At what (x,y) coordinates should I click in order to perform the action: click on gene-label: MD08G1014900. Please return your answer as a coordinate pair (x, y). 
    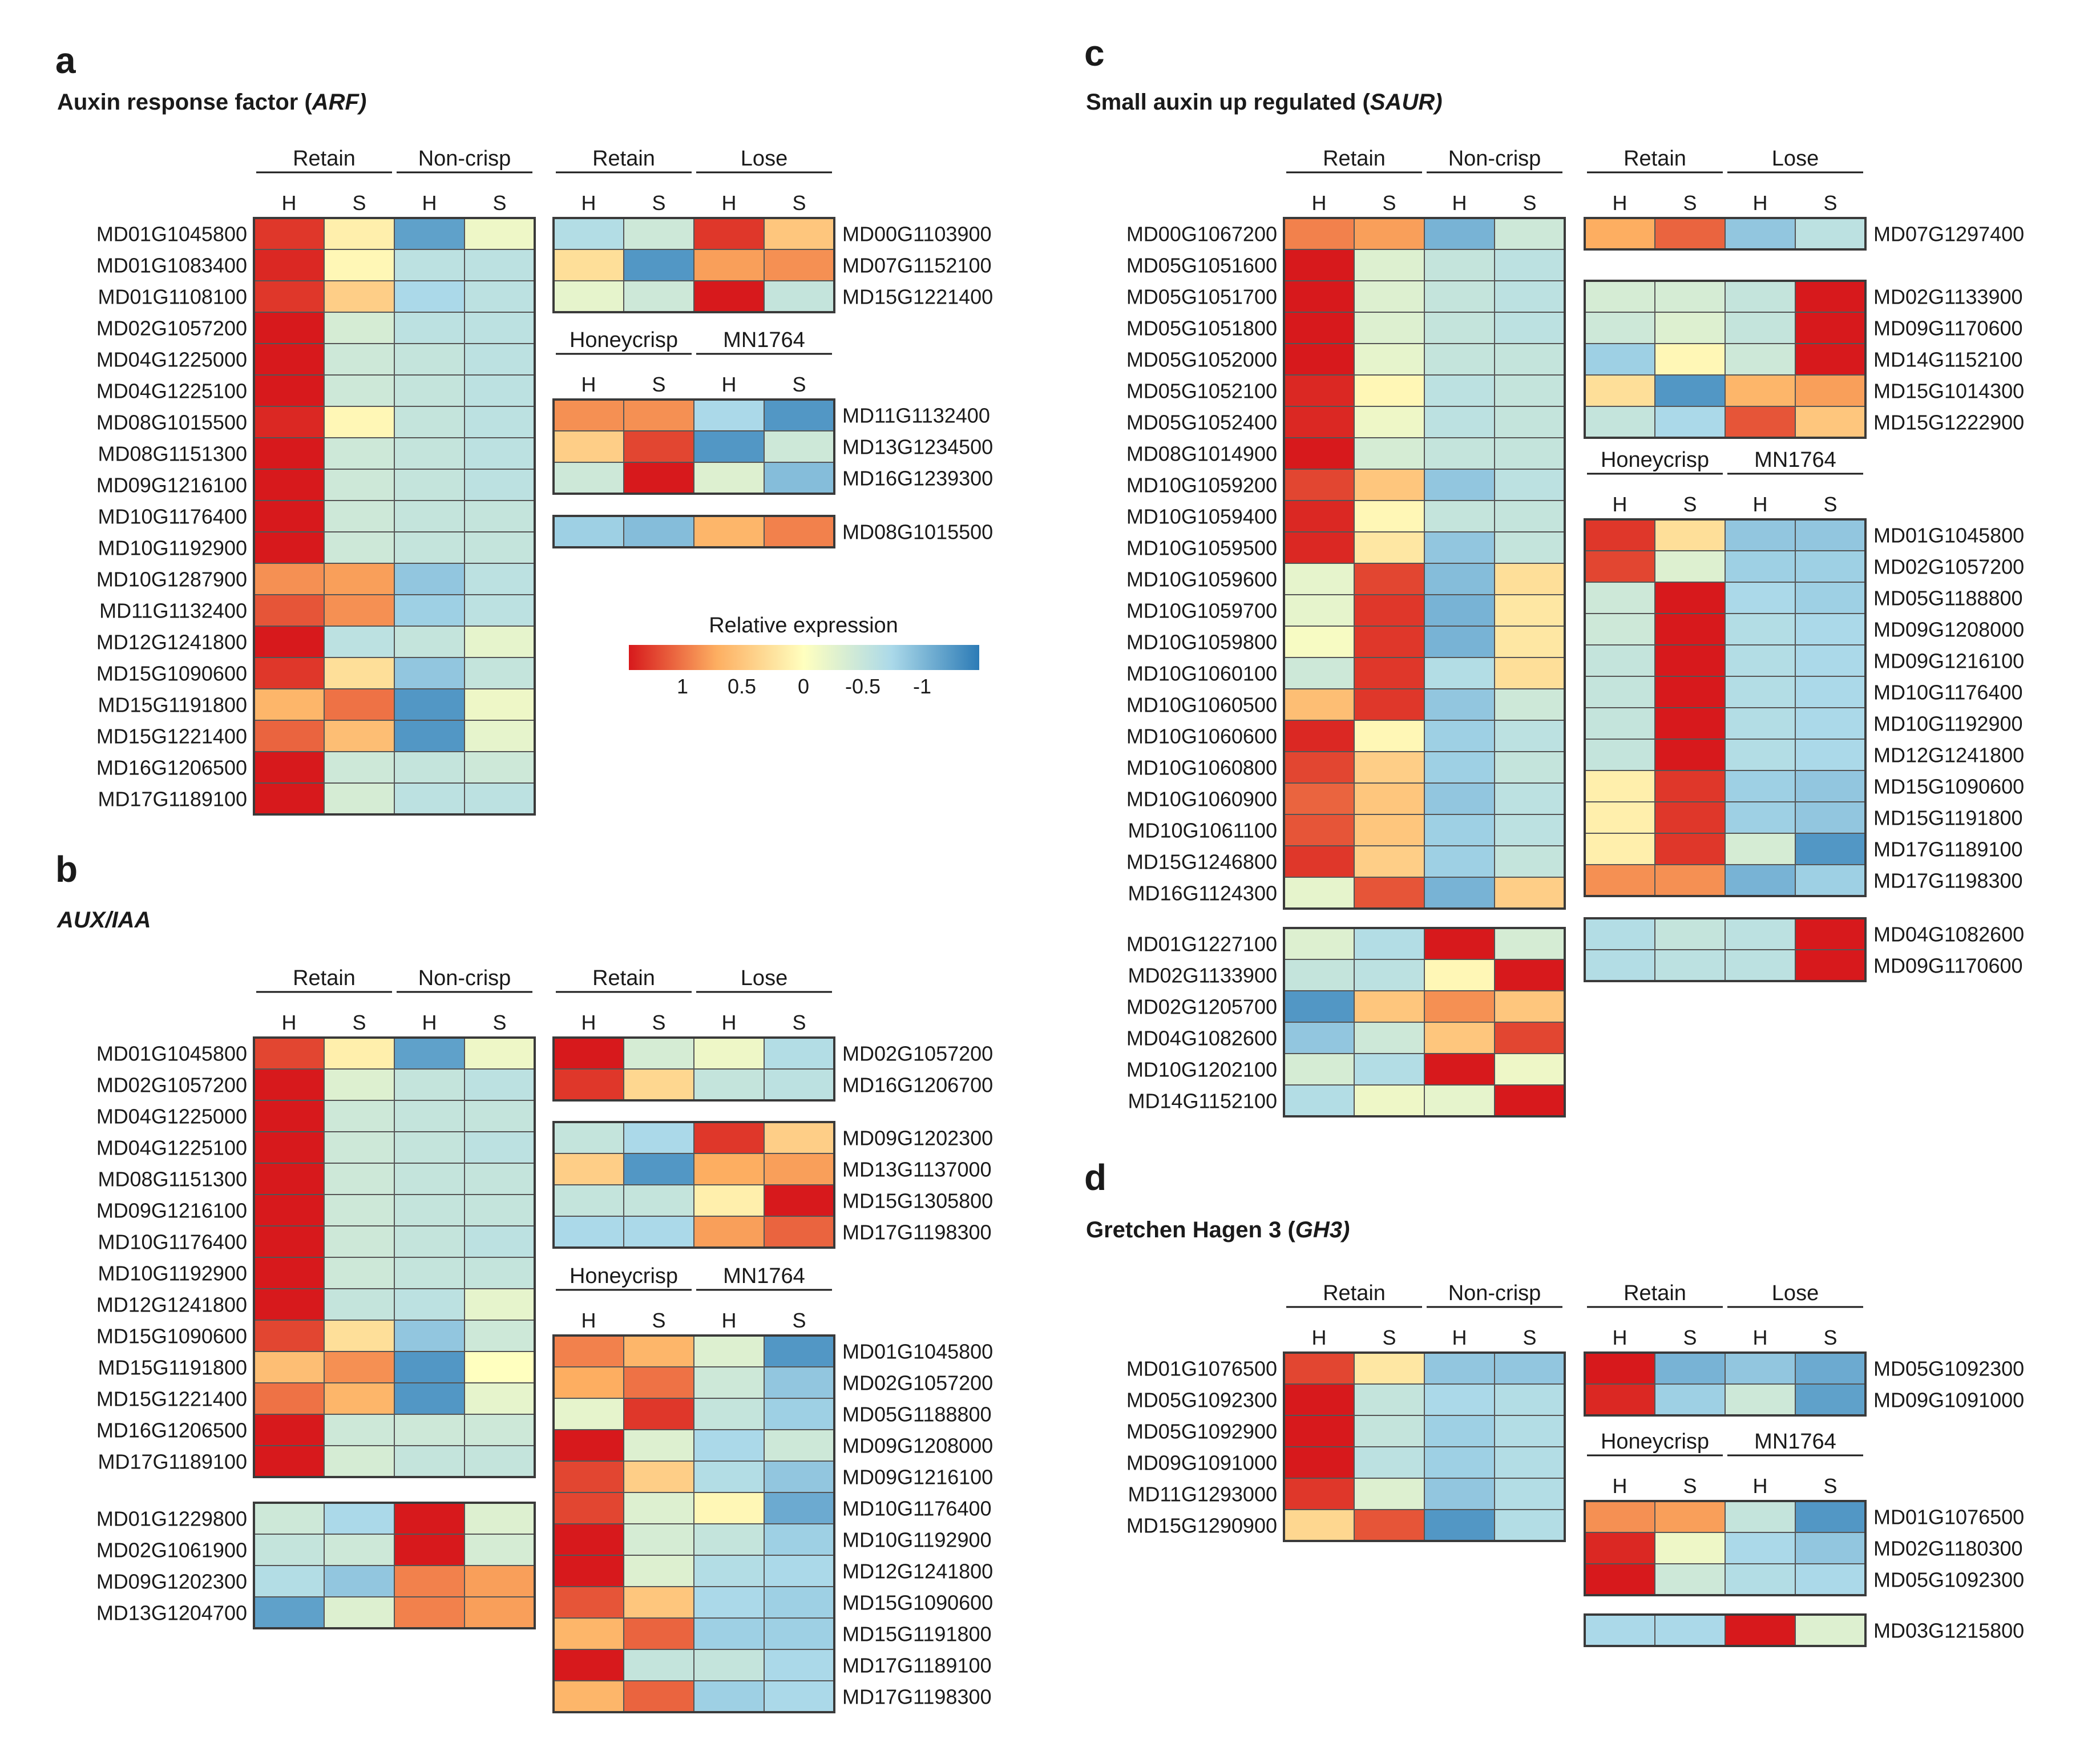
    Looking at the image, I should click on (1201, 454).